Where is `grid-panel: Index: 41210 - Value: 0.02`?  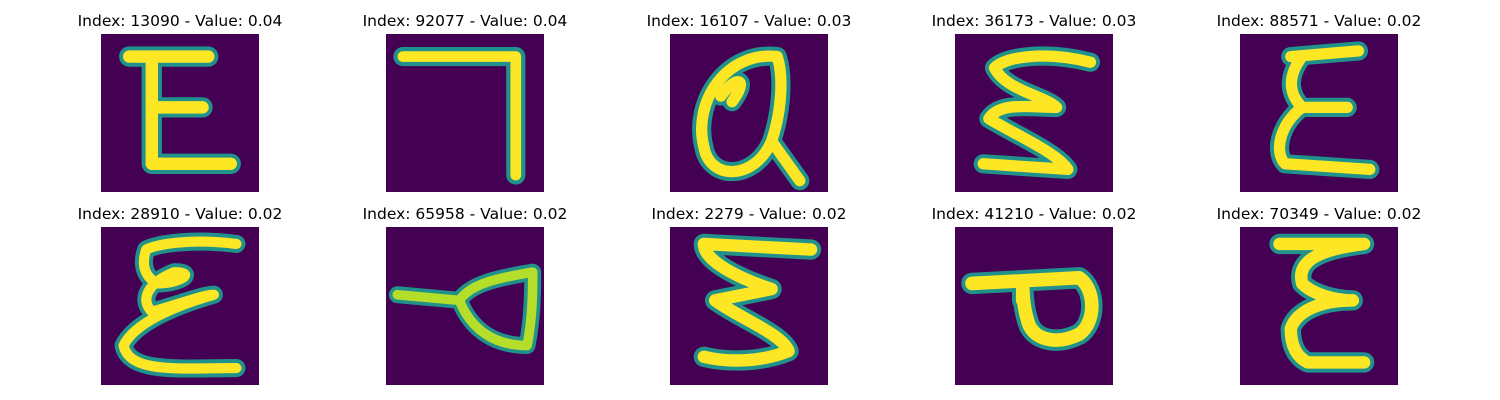 grid-panel: Index: 41210 - Value: 0.02 is located at coordinates (1034, 299).